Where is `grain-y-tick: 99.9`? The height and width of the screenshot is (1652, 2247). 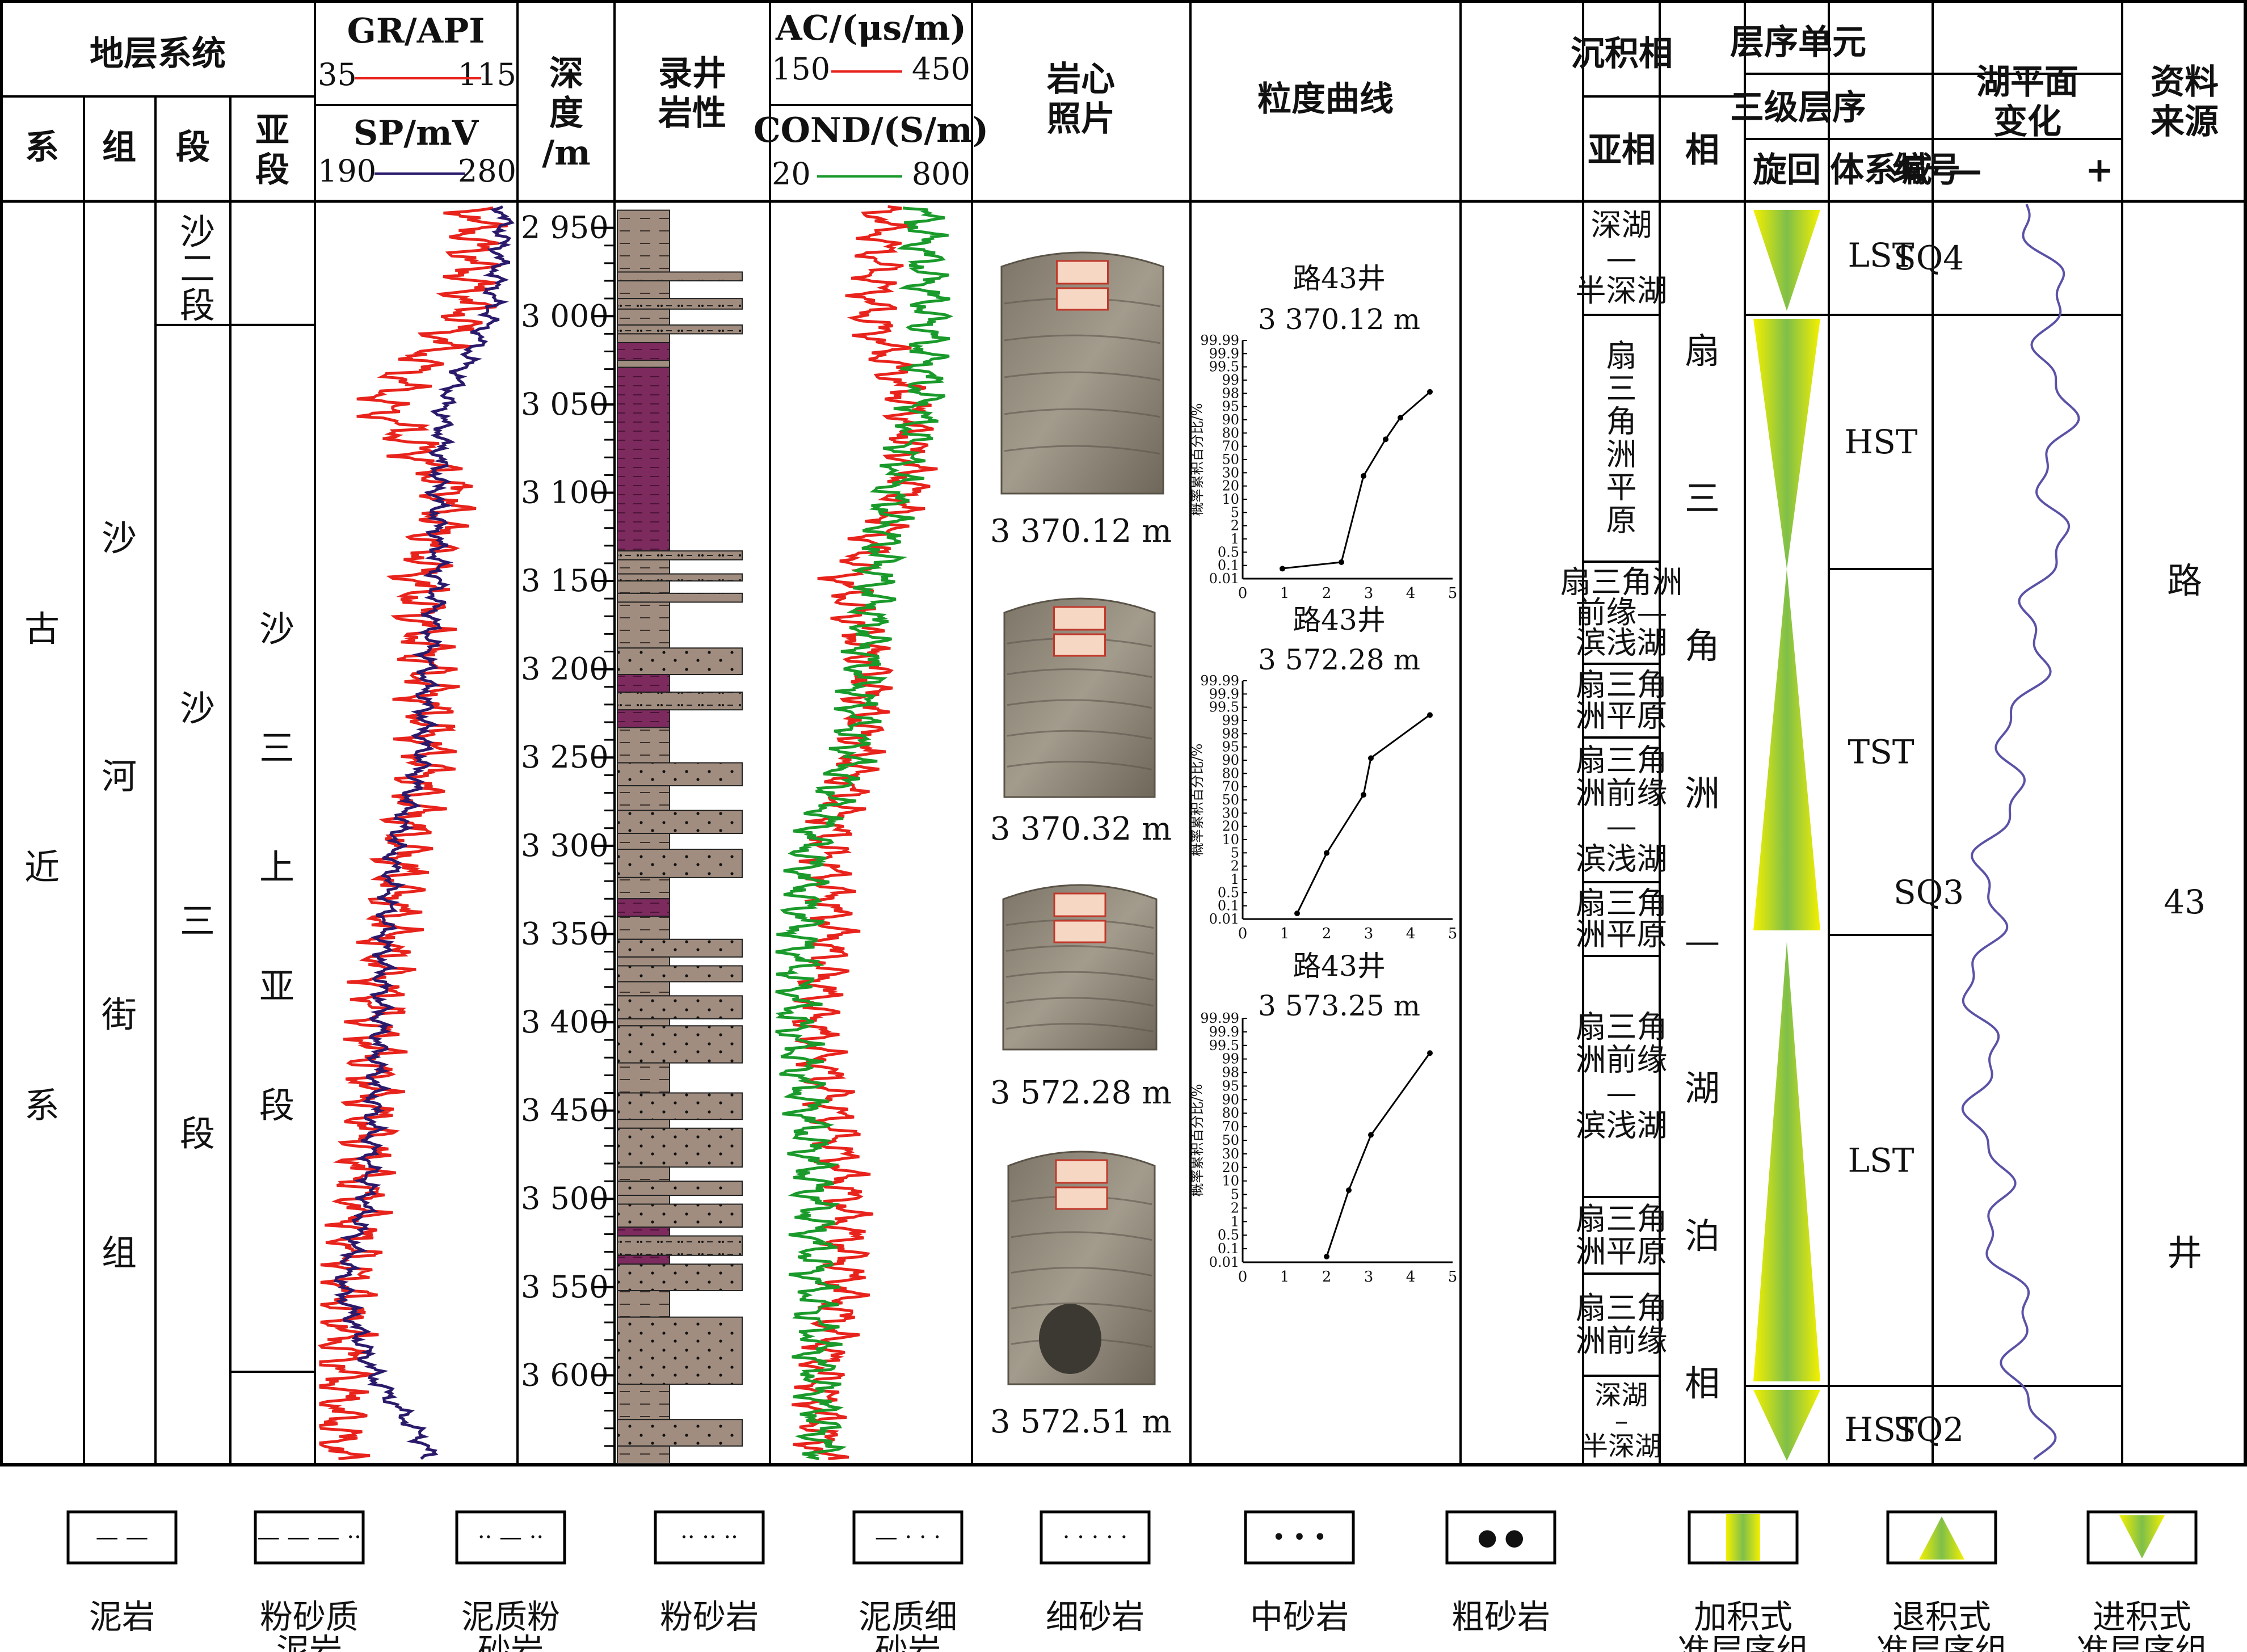
grain-y-tick: 99.9 is located at coordinates (1224, 694).